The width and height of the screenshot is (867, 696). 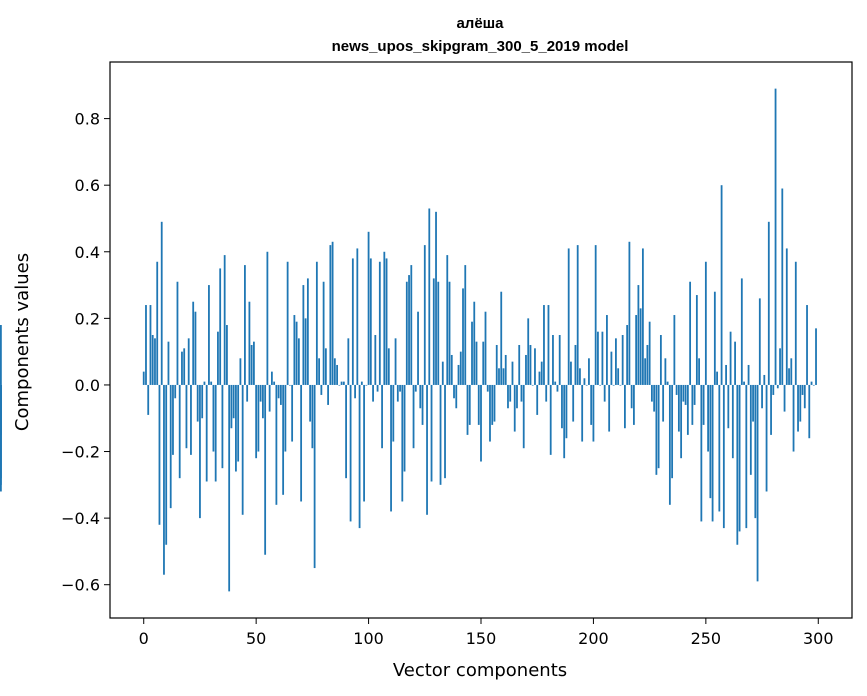 What do you see at coordinates (87, 385) in the screenshot?
I see `y-tick-label: 0.0` at bounding box center [87, 385].